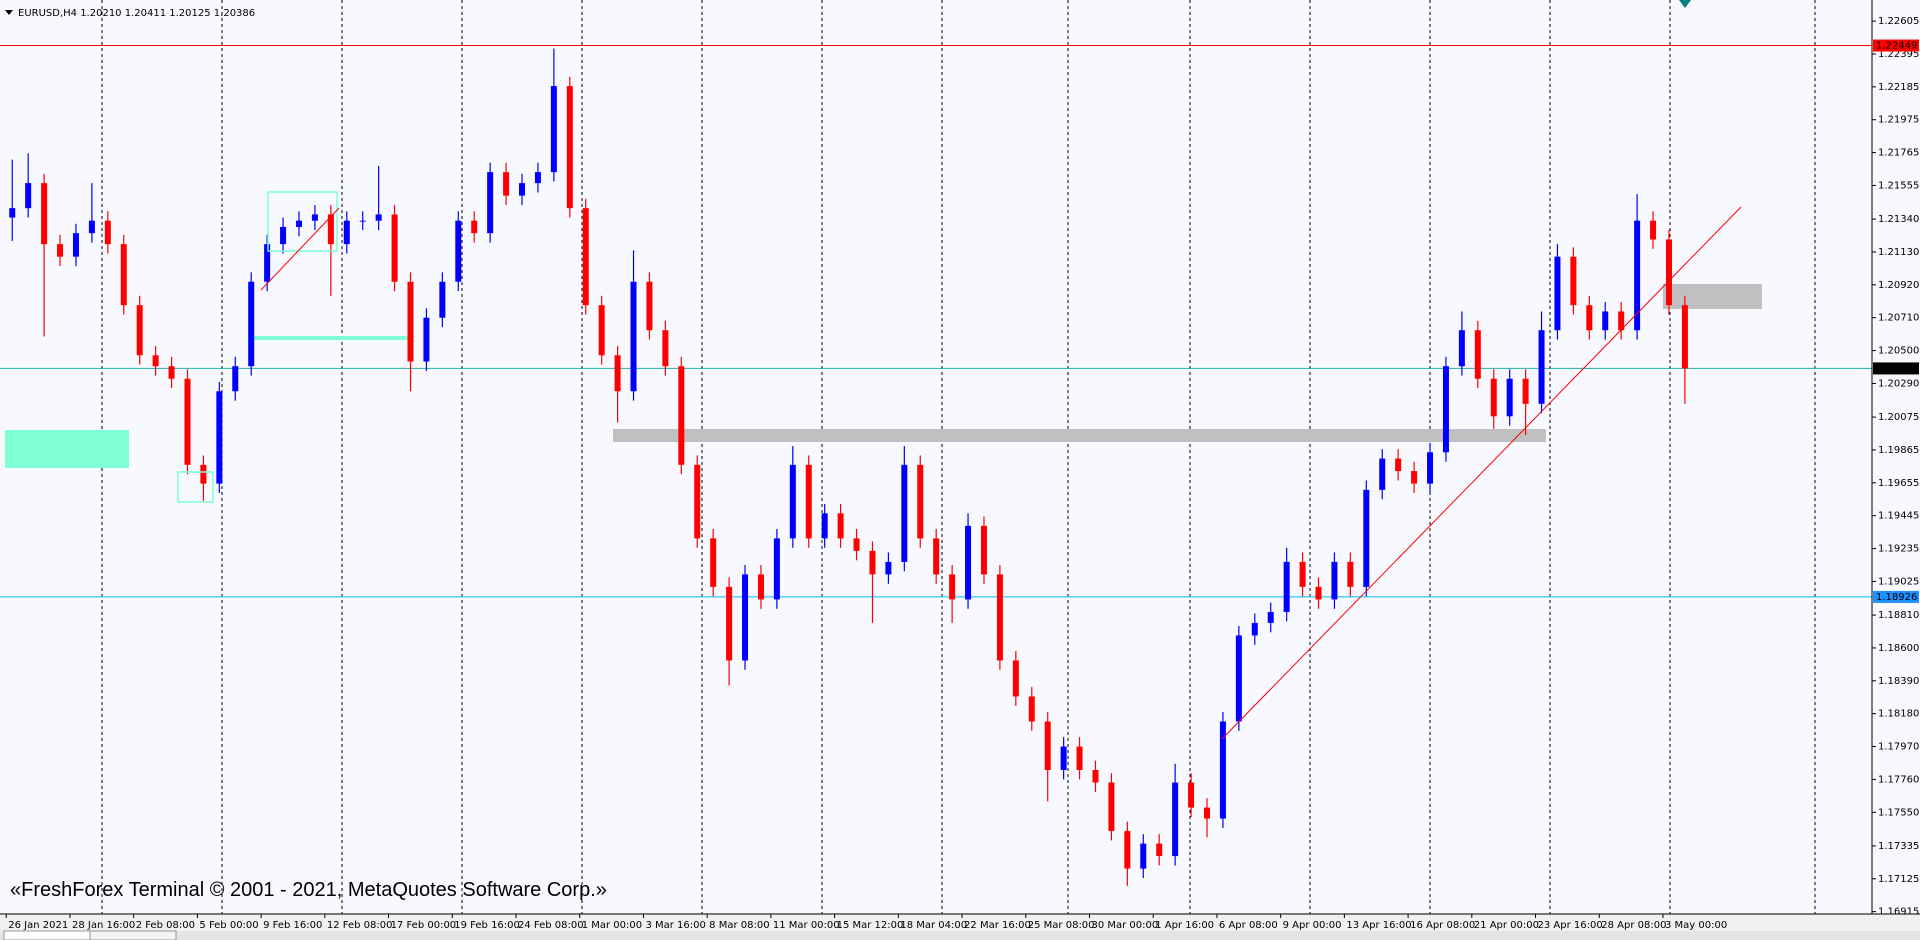 The width and height of the screenshot is (1920, 940). What do you see at coordinates (1896, 597) in the screenshot?
I see `price-label: 1.18926` at bounding box center [1896, 597].